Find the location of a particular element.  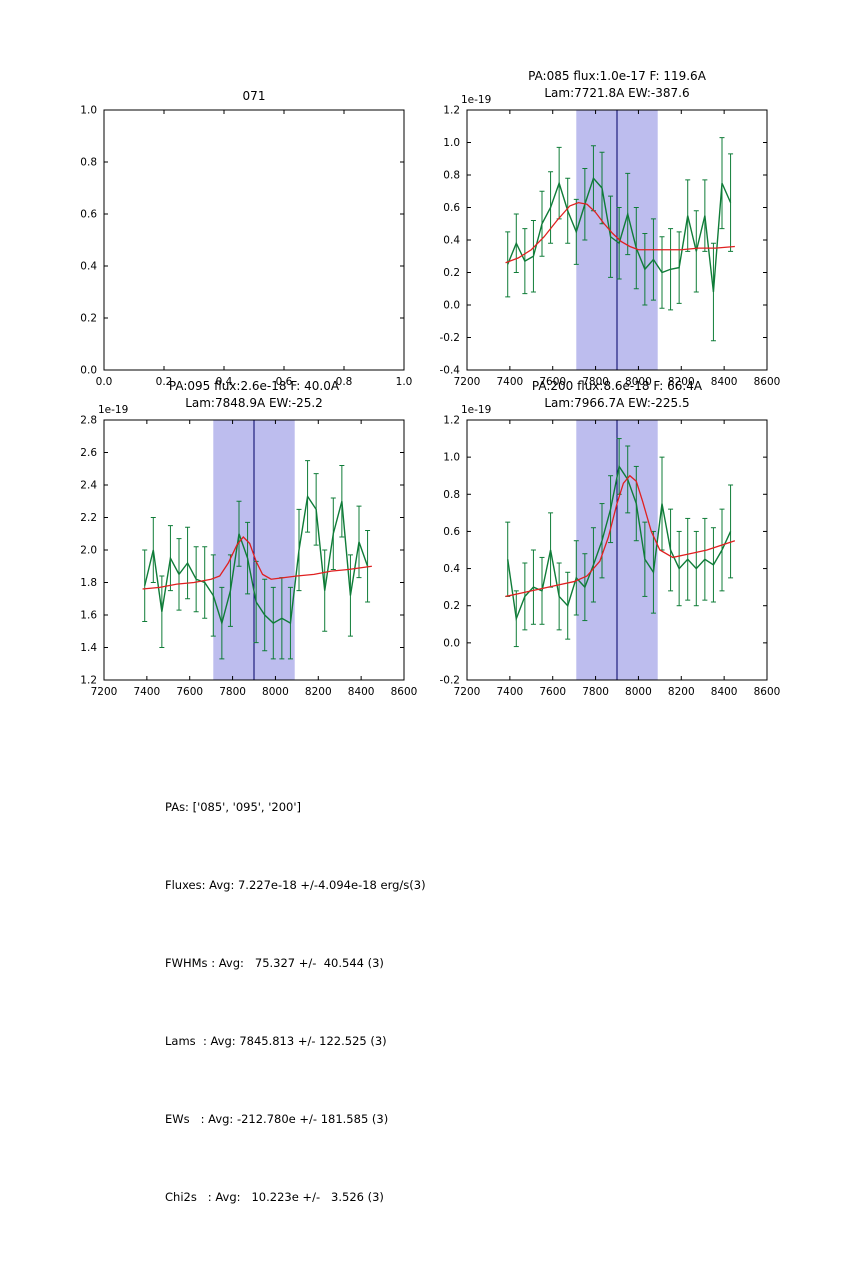

svg-text: 2.2 is located at coordinates (88, 518).